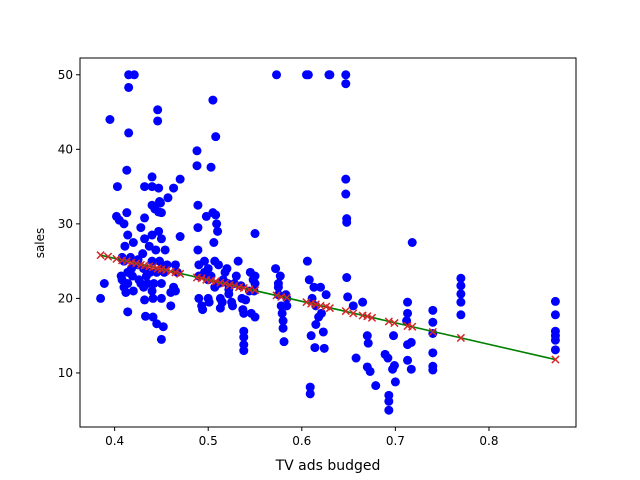 Image resolution: width=640 pixels, height=480 pixels. Describe the element at coordinates (65, 373) in the screenshot. I see `y-tick-label: 10` at that location.